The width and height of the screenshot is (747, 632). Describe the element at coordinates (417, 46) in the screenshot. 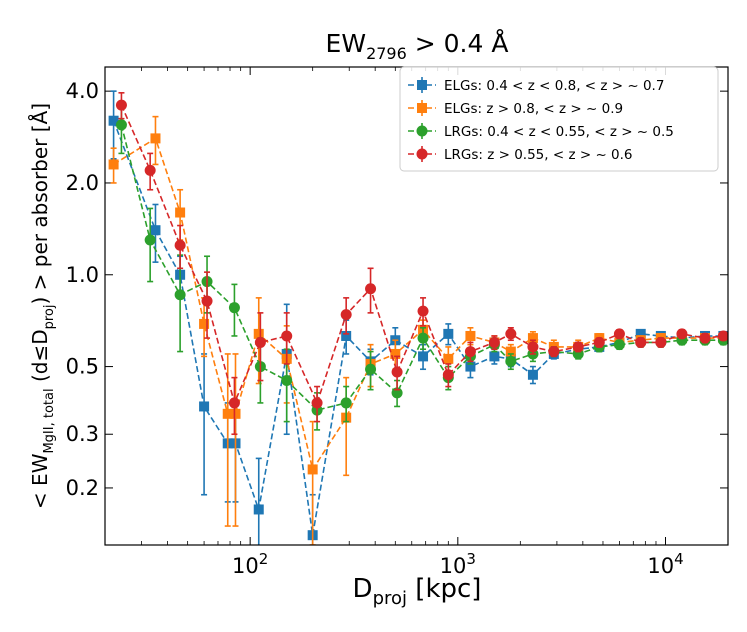

I see `chart-title: EW2796 > 0.4 Å` at that location.